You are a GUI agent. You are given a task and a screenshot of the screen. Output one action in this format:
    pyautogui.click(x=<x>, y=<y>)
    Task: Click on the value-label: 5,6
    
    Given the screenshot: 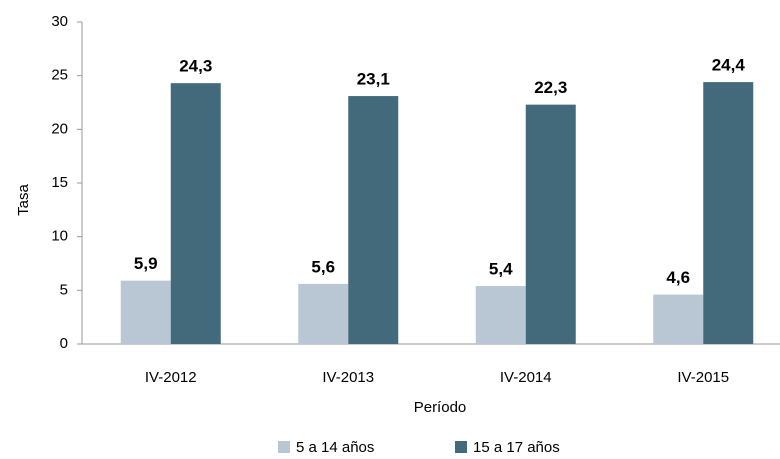 What is the action you would take?
    pyautogui.click(x=323, y=266)
    